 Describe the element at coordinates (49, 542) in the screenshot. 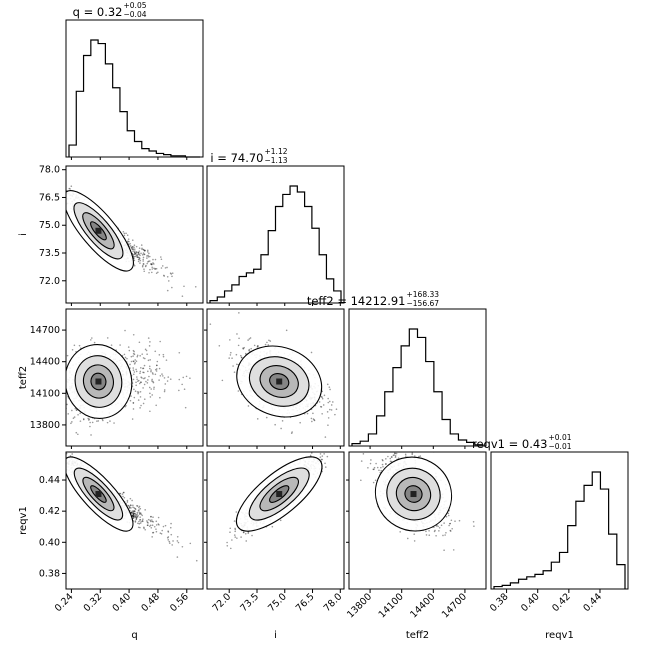

I see `y-tick-label: 0.40` at that location.